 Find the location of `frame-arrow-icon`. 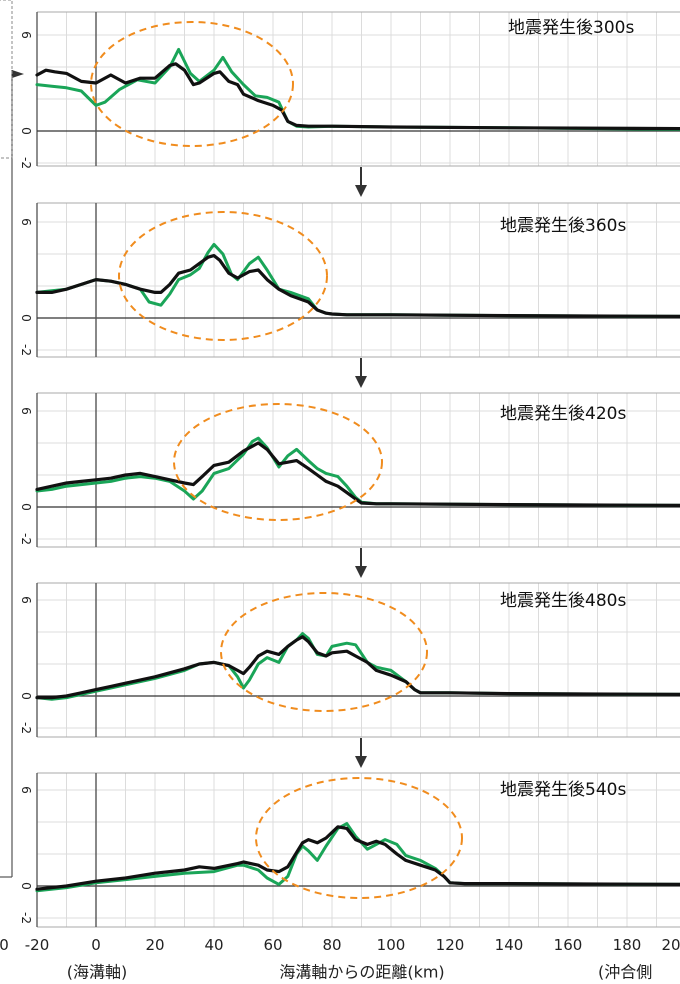

frame-arrow-icon is located at coordinates (18, 74).